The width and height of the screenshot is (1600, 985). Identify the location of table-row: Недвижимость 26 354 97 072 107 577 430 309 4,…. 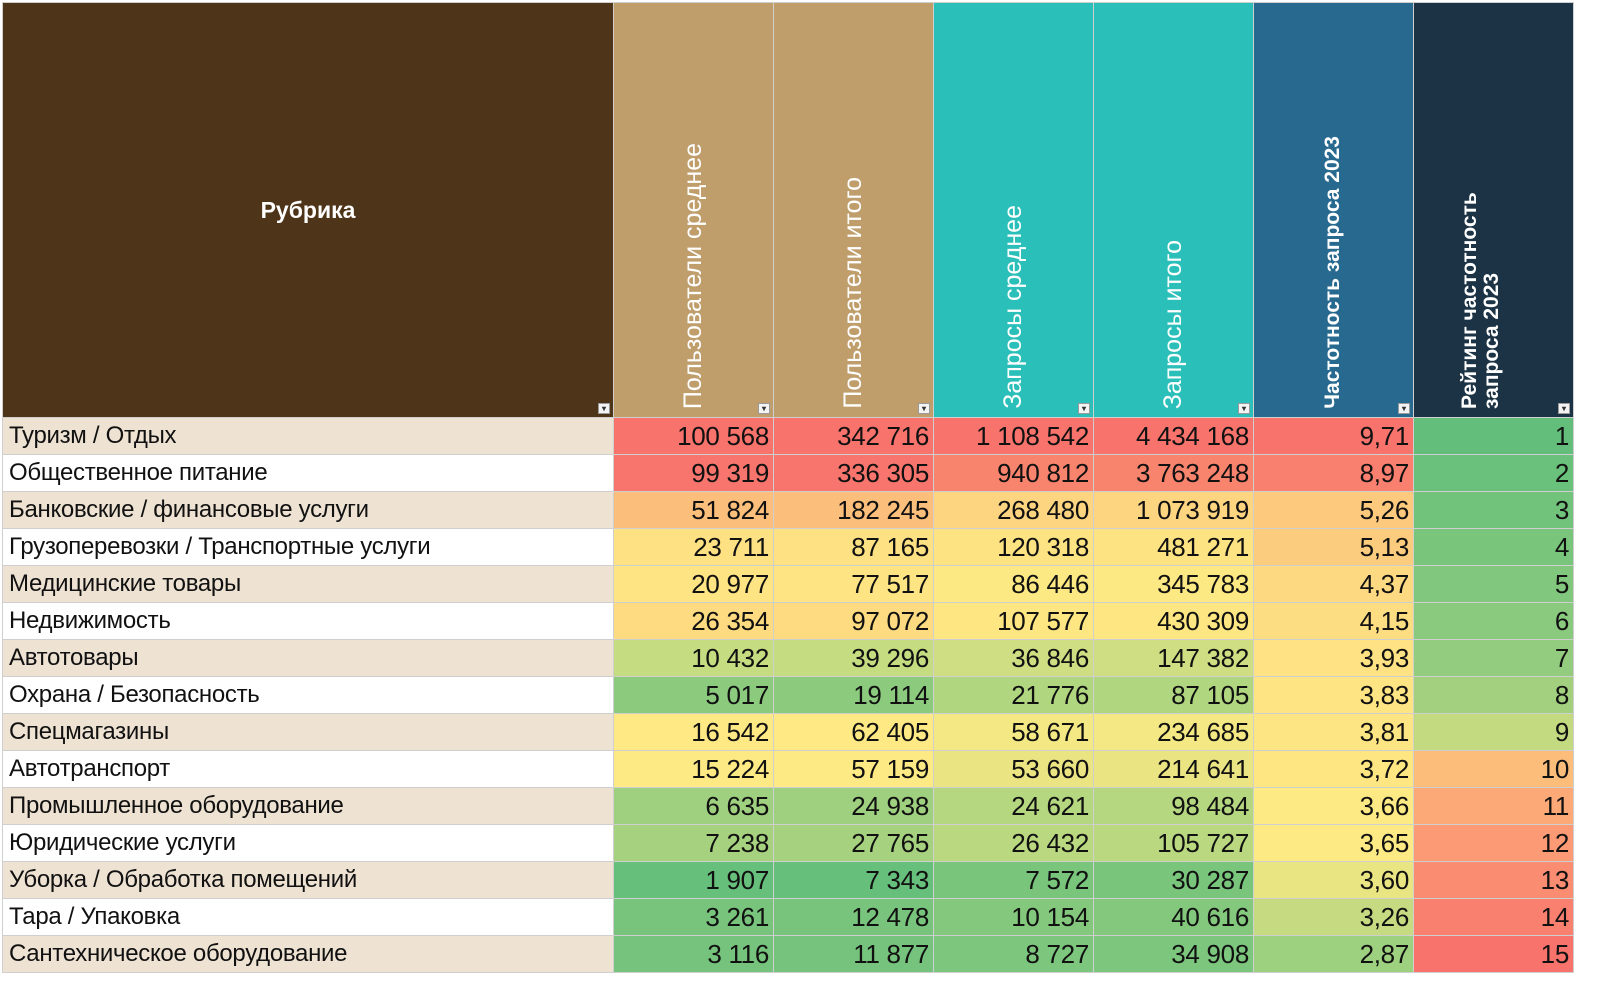
(788, 621).